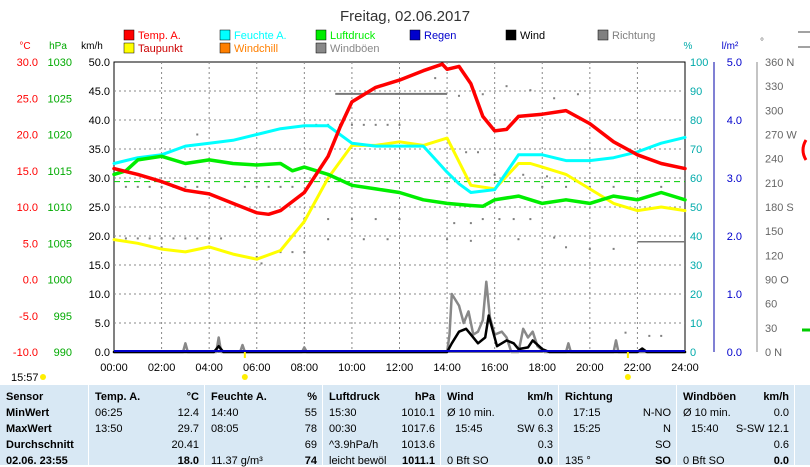 The height and width of the screenshot is (467, 810). What do you see at coordinates (343, 413) in the screenshot?
I see `press-min-time: 15:30` at bounding box center [343, 413].